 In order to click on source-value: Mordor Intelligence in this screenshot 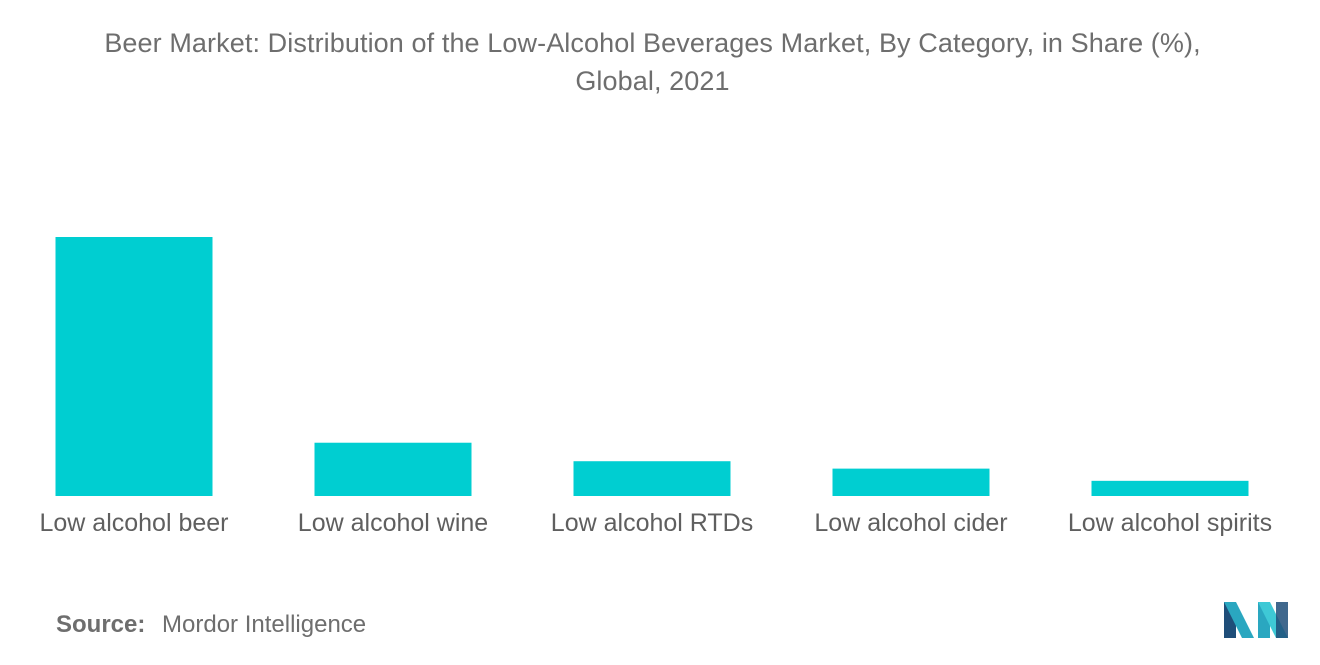, I will do `click(264, 624)`.